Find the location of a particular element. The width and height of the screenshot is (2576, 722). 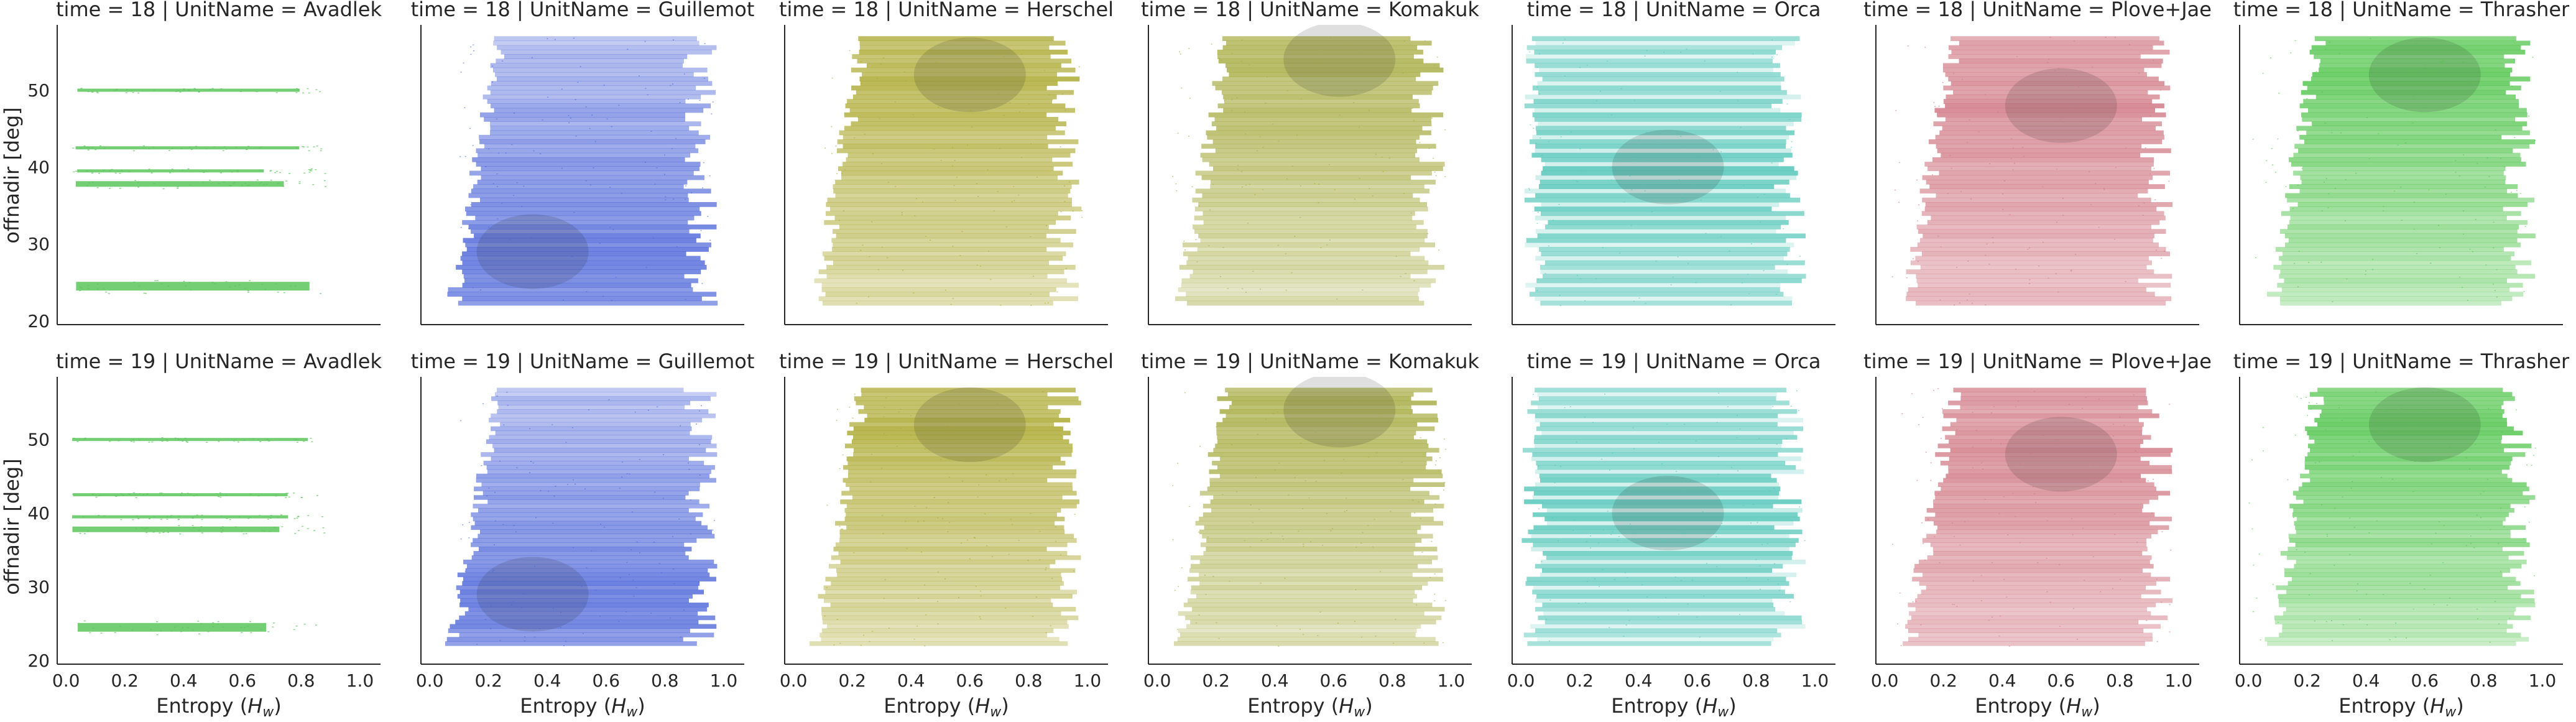

x-tick-label: 0.6 is located at coordinates (2061, 681).